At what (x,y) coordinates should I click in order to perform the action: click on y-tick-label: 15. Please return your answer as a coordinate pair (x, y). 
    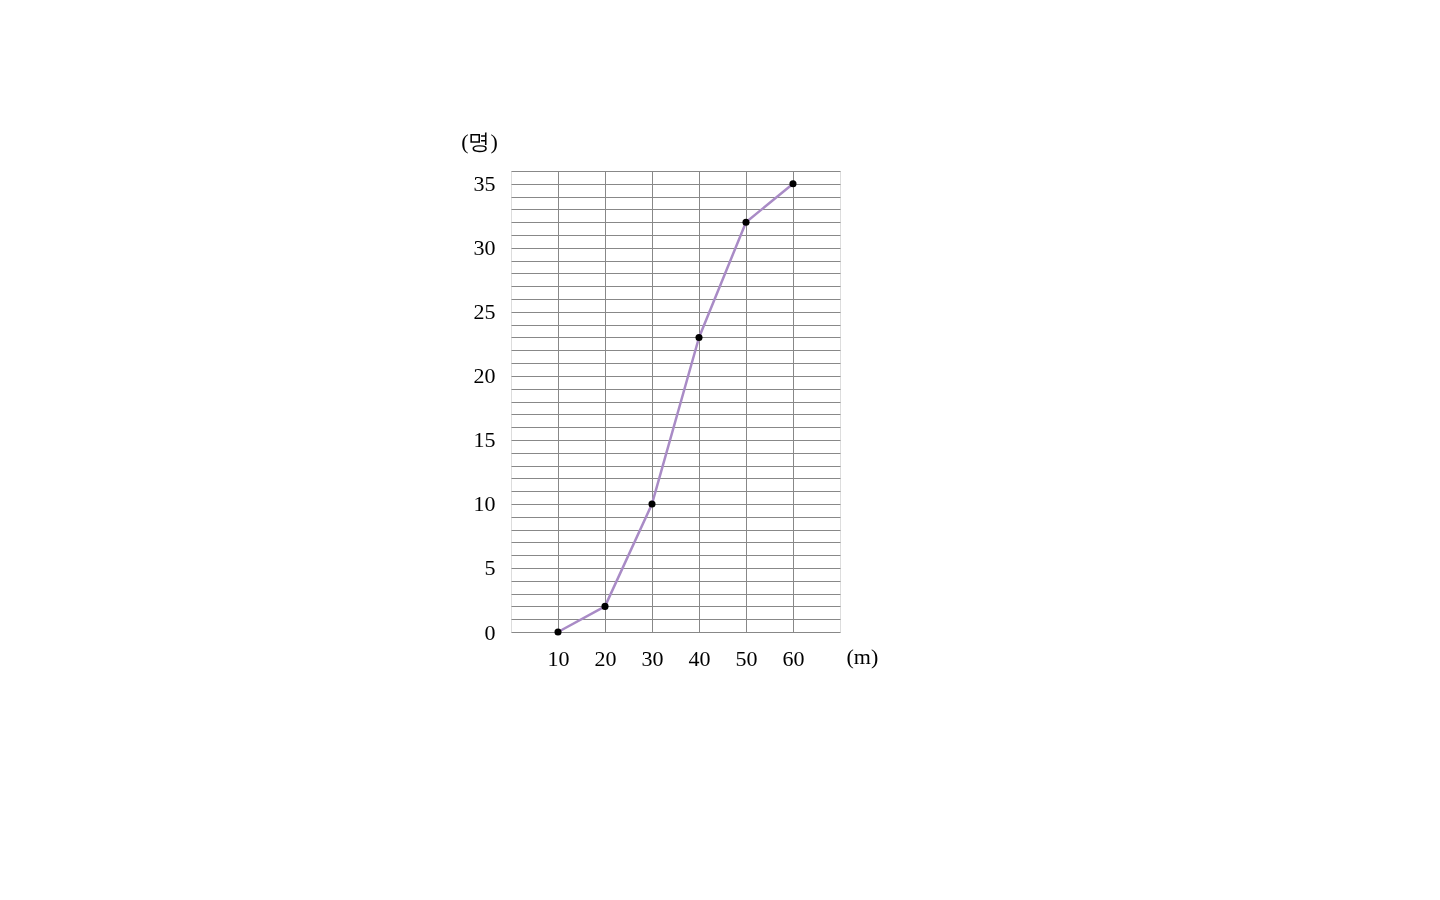
    Looking at the image, I should click on (484, 440).